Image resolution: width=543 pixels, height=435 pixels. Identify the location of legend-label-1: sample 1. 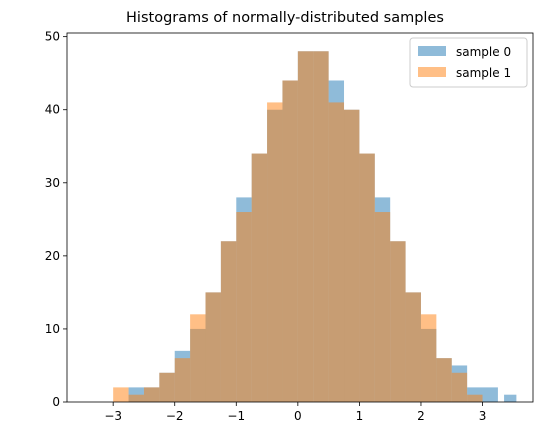
(483, 73).